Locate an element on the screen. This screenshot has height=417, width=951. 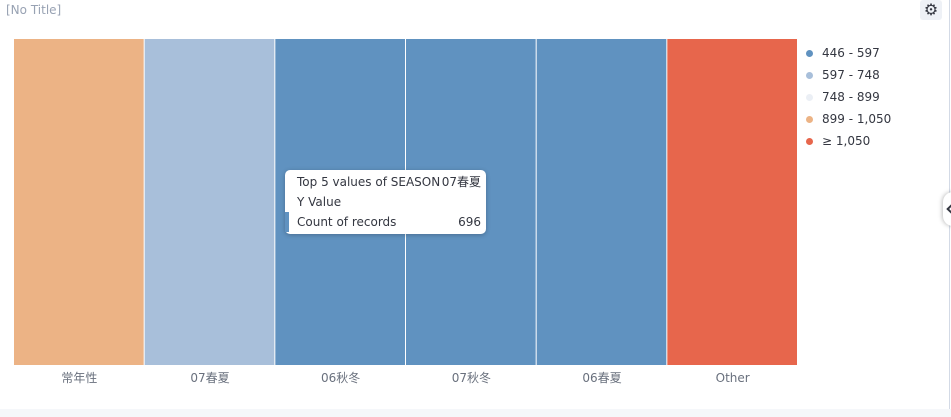
legend-item: 748 - 899 is located at coordinates (848, 97).